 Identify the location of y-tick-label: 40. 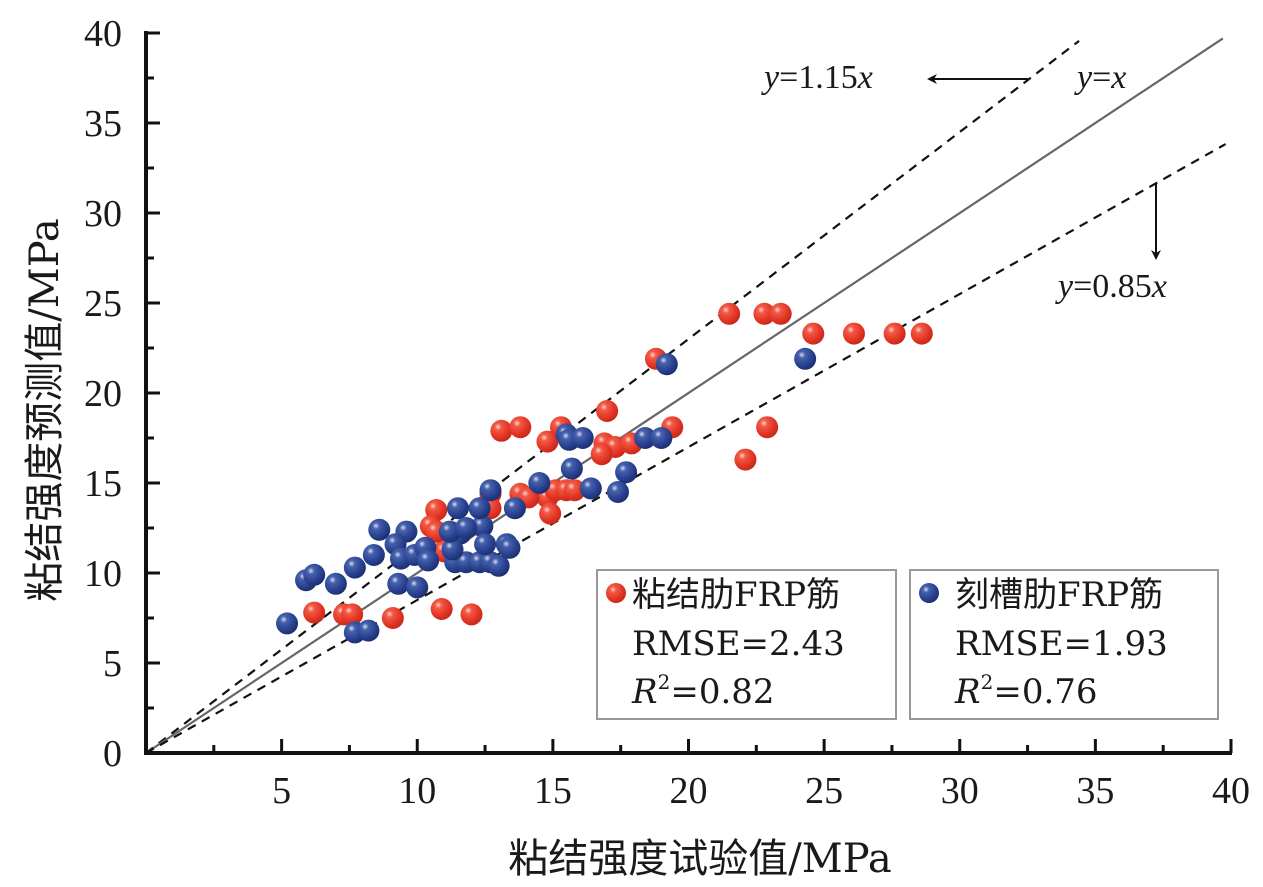
(103, 34).